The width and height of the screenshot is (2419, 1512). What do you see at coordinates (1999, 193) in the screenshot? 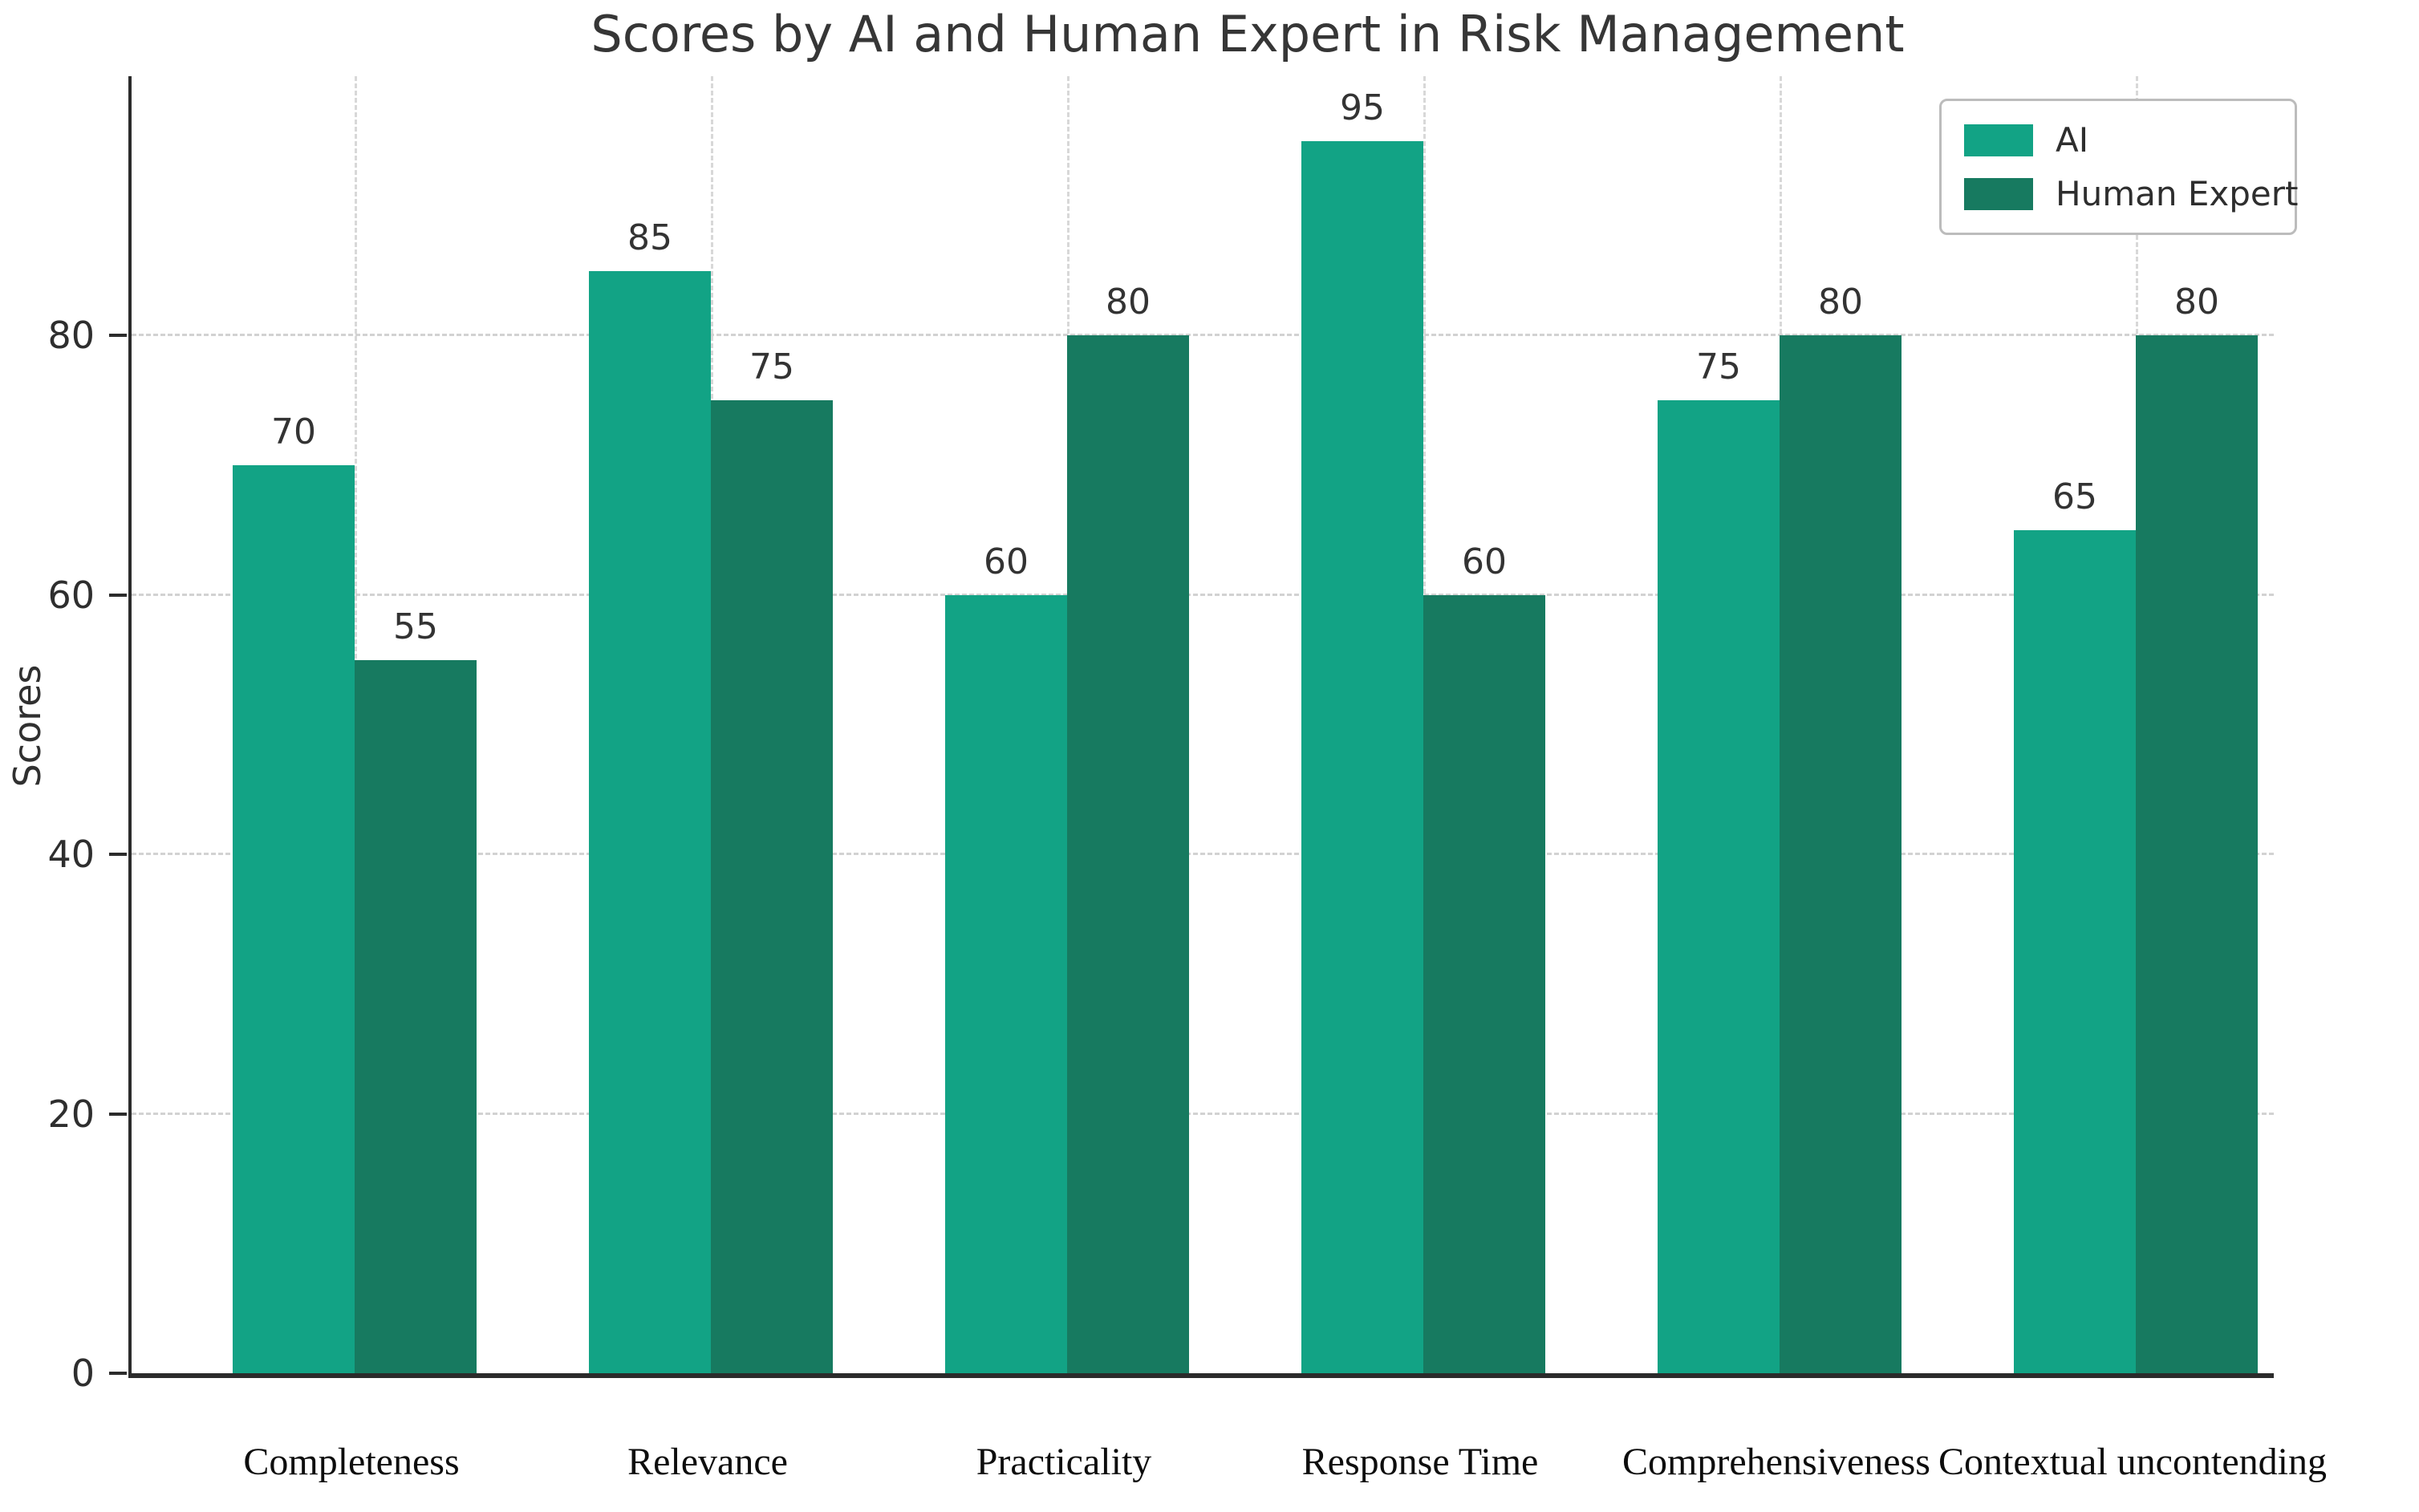
I see `human-expert-legend-swatch` at bounding box center [1999, 193].